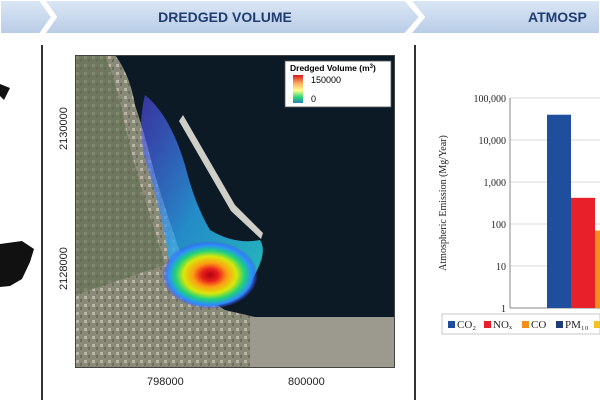 The height and width of the screenshot is (400, 600). What do you see at coordinates (493, 141) in the screenshot?
I see `chart-y-tick: 10,000` at bounding box center [493, 141].